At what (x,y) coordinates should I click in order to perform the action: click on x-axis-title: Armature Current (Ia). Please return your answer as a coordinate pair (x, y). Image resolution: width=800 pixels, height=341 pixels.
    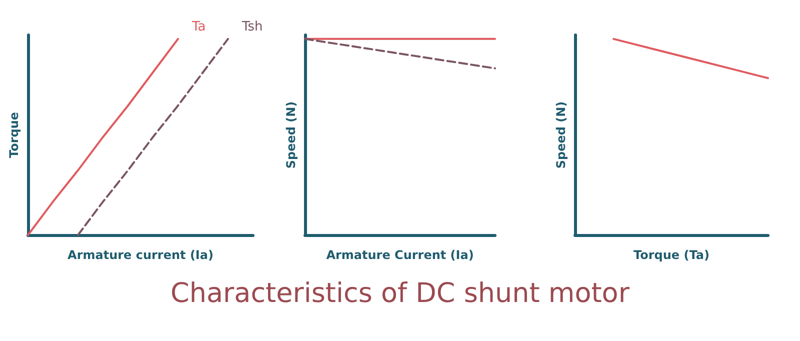
    Looking at the image, I should click on (400, 255).